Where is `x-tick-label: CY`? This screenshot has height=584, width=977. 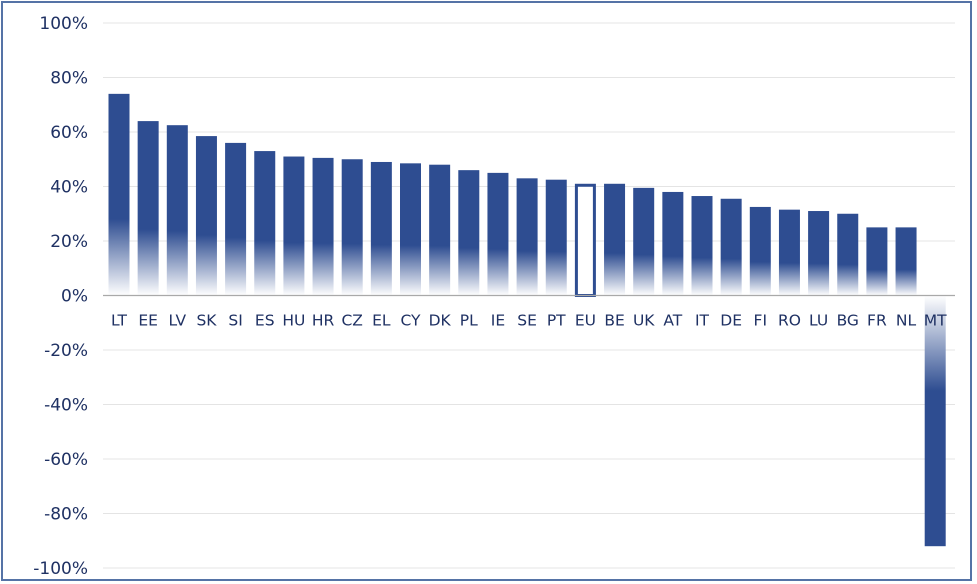
x-tick-label: CY is located at coordinates (410, 321).